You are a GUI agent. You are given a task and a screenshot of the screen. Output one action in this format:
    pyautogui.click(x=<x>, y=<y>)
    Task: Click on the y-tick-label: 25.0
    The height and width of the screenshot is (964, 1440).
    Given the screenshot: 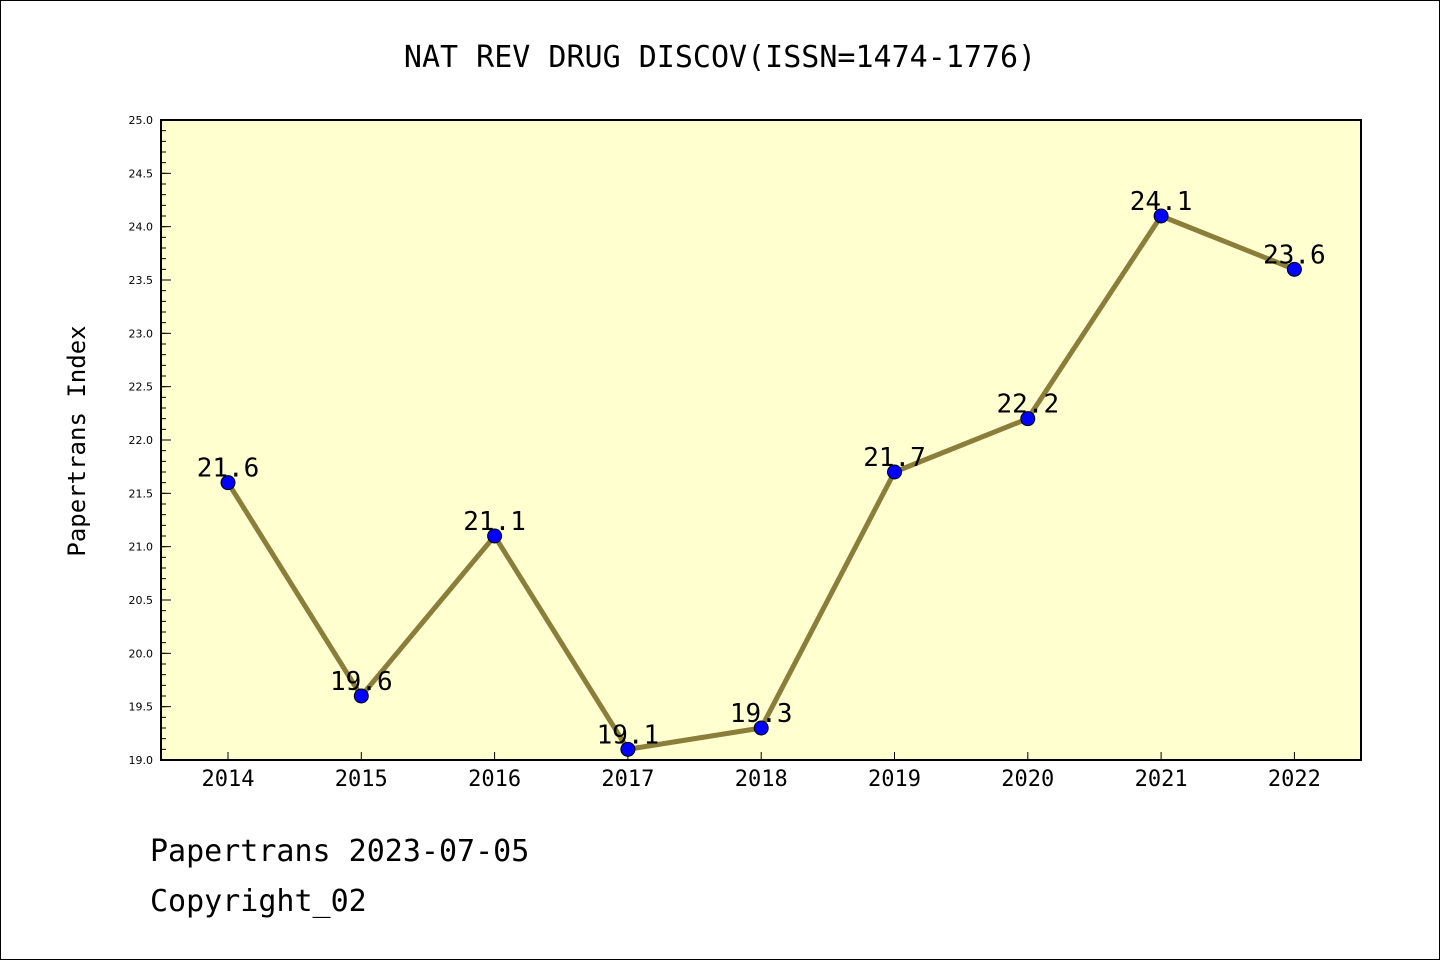 What is the action you would take?
    pyautogui.click(x=141, y=120)
    